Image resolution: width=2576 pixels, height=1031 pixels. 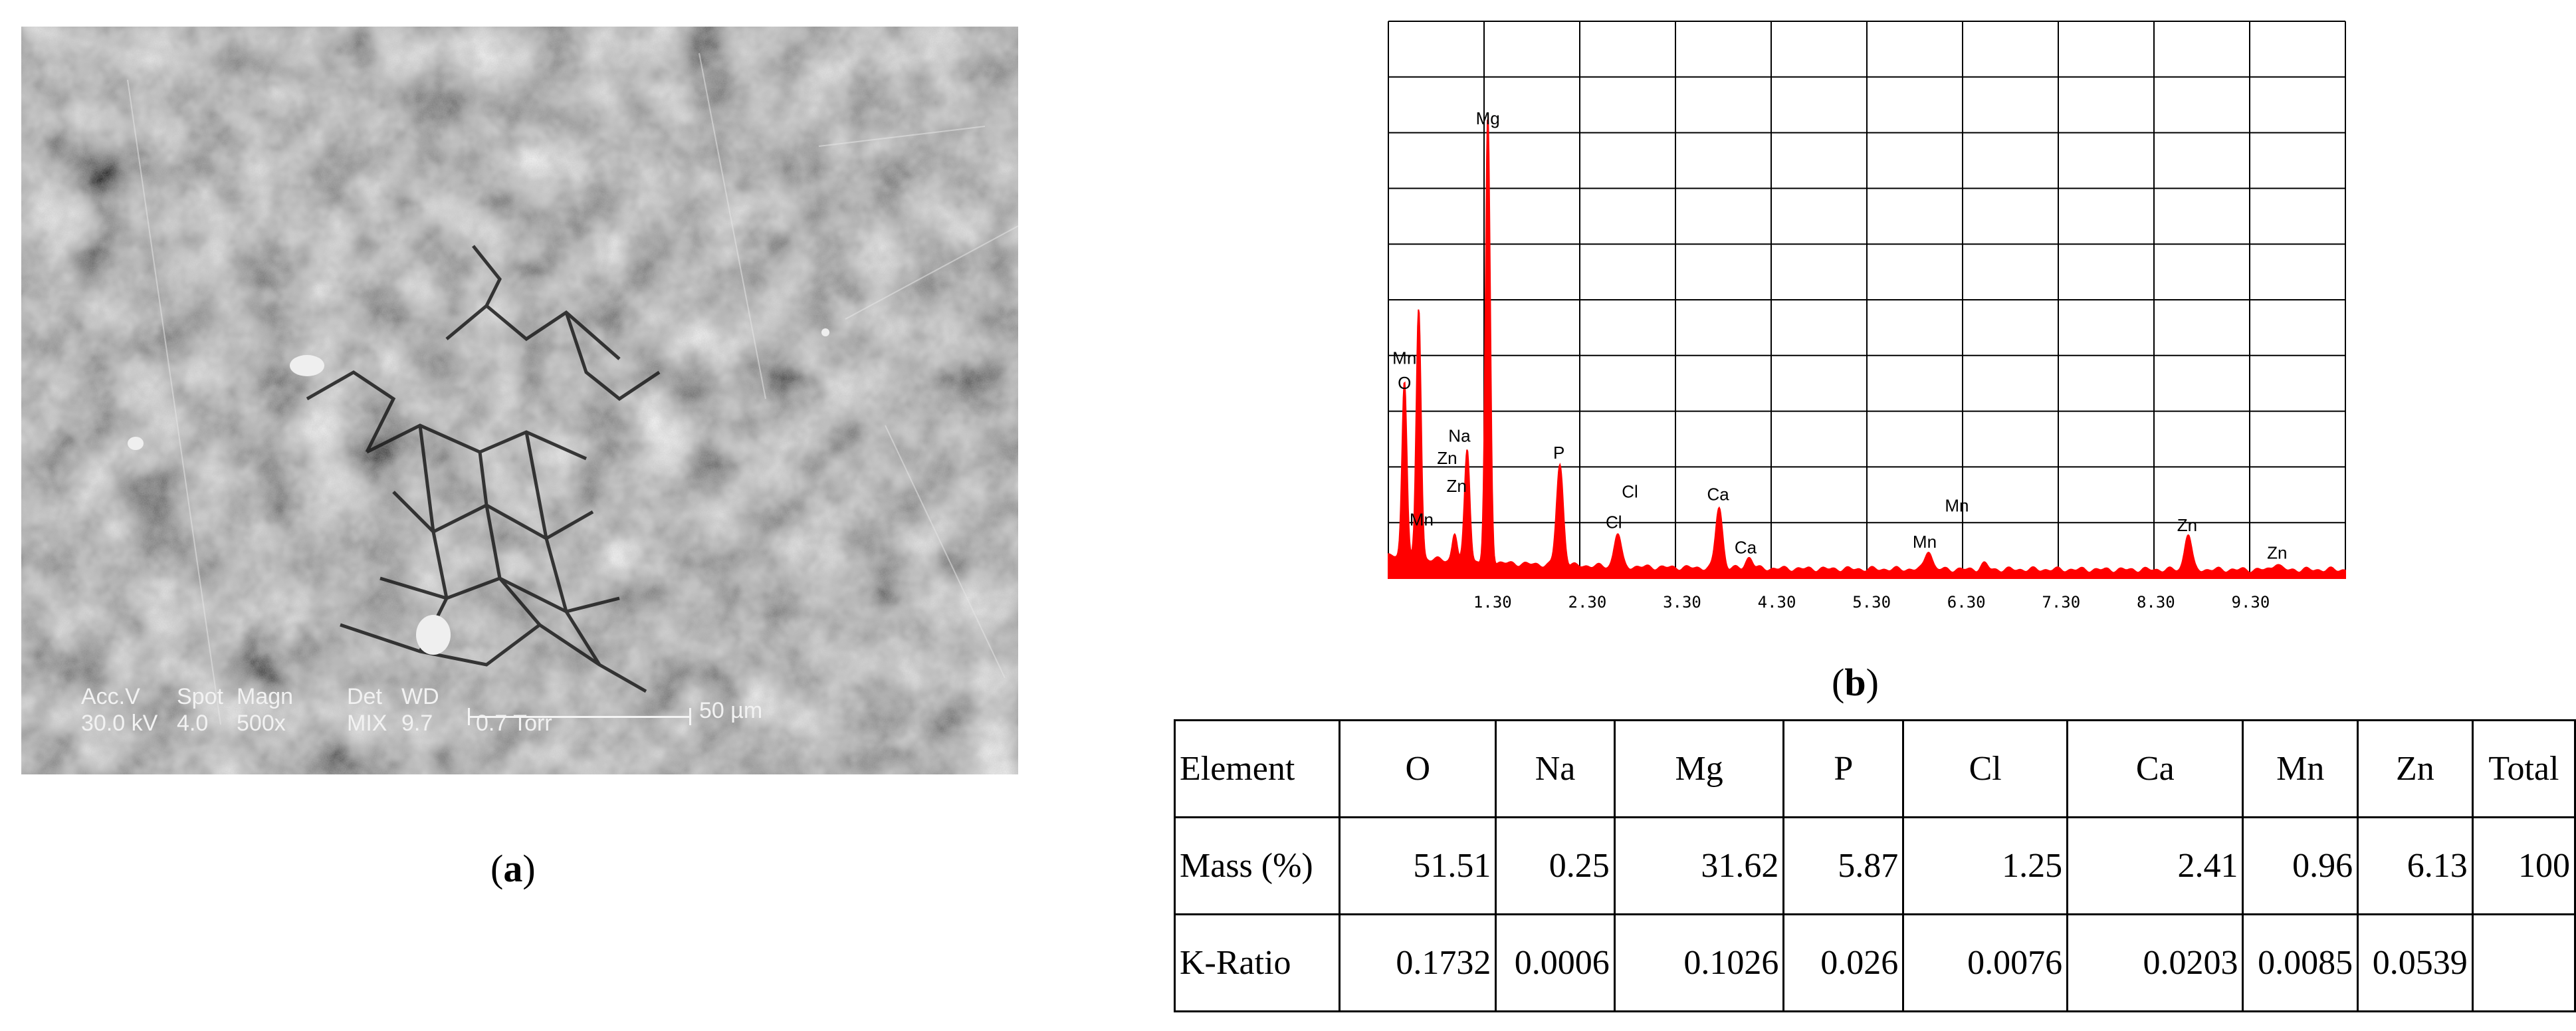 I want to click on chamber-pressure: 0.7 Torr, so click(x=514, y=723).